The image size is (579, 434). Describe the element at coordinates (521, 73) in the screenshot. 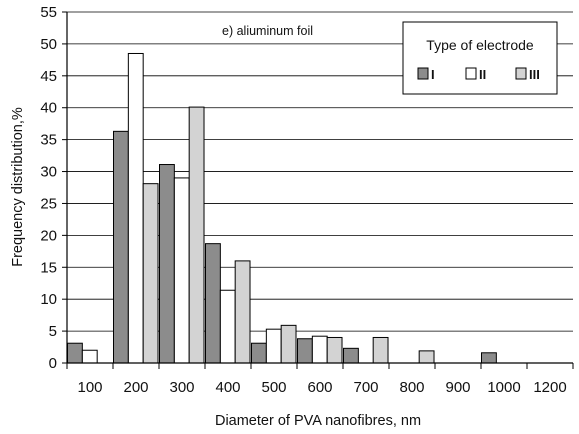

I see `legend-swatch-III` at that location.